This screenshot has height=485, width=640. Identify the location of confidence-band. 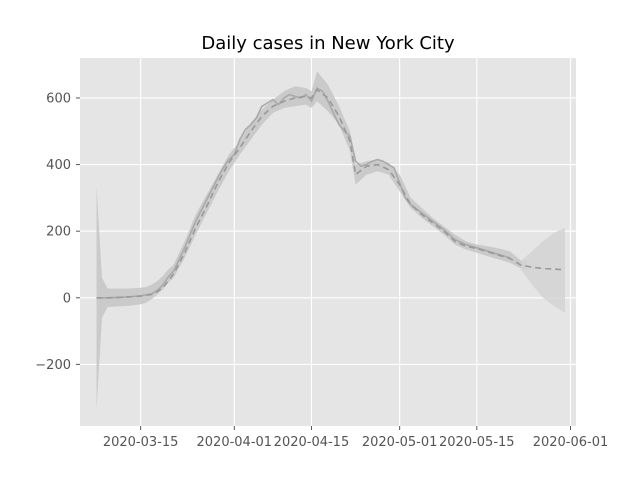
(542, 270).